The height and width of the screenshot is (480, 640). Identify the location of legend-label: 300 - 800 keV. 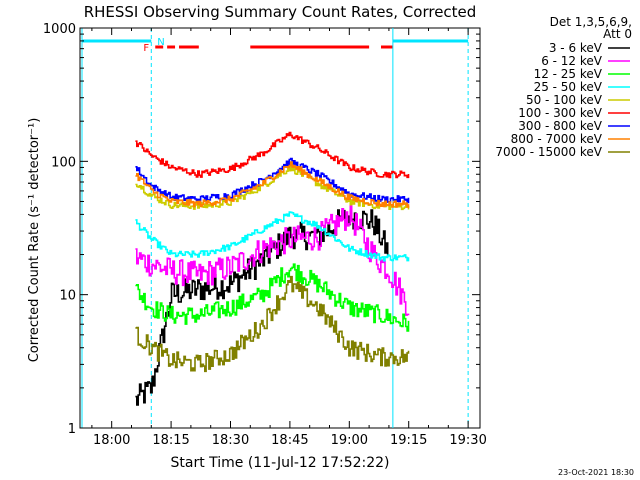
(560, 126).